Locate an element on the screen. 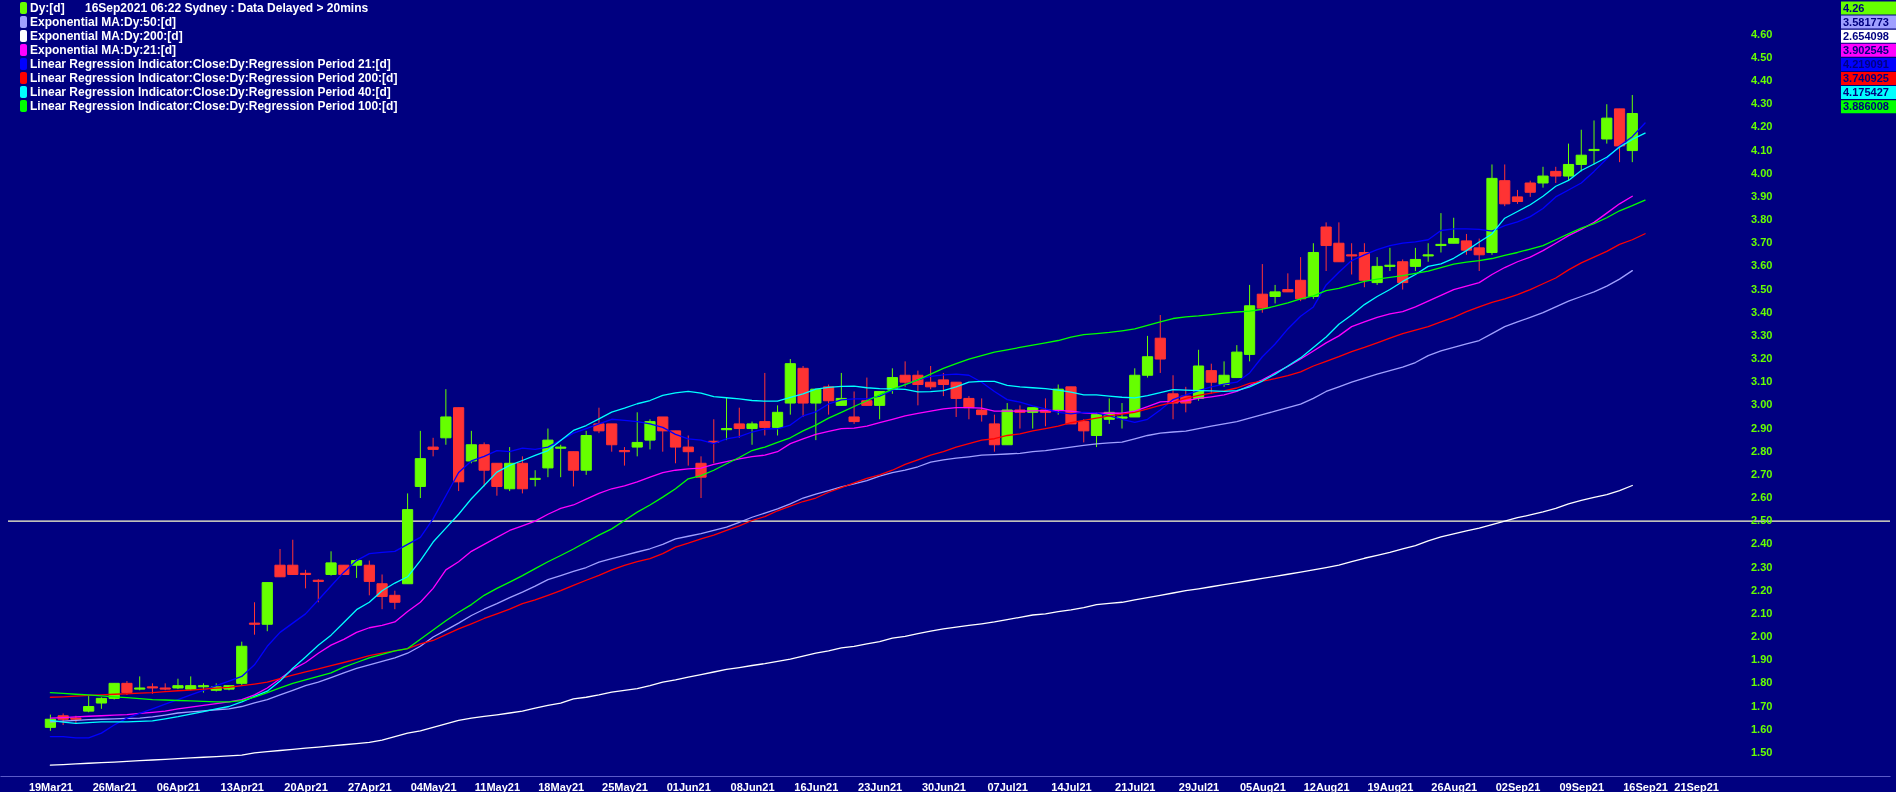 The width and height of the screenshot is (1896, 802). y-tick-label: 3.70 is located at coordinates (1762, 242).